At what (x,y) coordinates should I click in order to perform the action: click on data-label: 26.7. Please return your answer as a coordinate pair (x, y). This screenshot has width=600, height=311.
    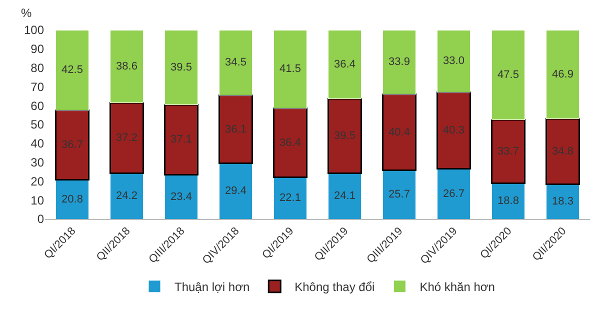
    Looking at the image, I should click on (453, 194).